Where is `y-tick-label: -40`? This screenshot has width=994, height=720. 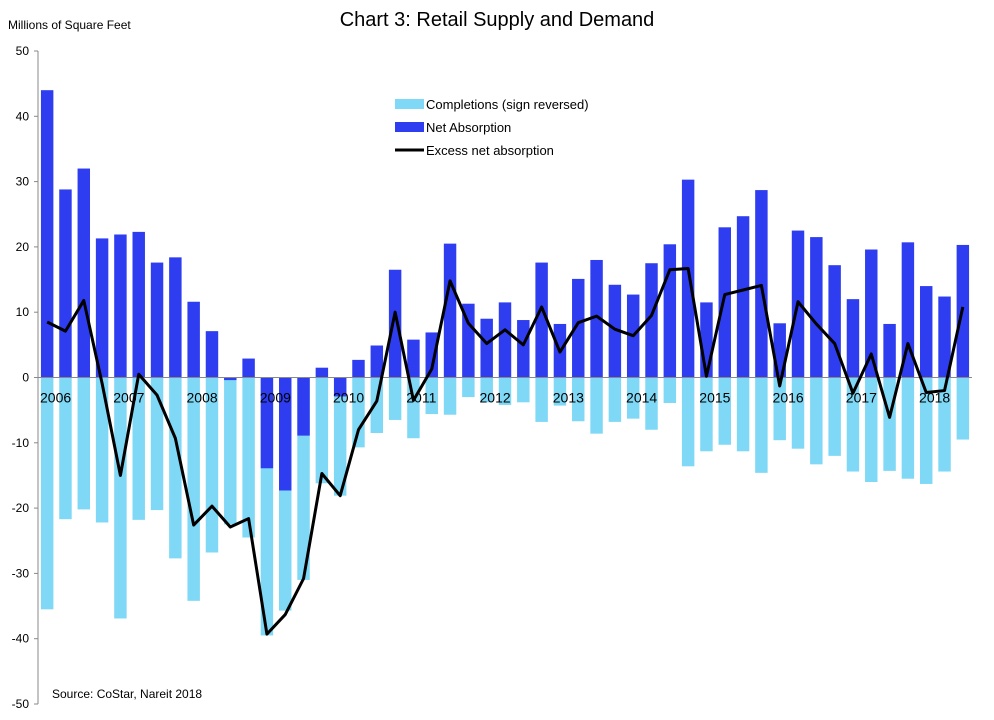 y-tick-label: -40 is located at coordinates (21, 639).